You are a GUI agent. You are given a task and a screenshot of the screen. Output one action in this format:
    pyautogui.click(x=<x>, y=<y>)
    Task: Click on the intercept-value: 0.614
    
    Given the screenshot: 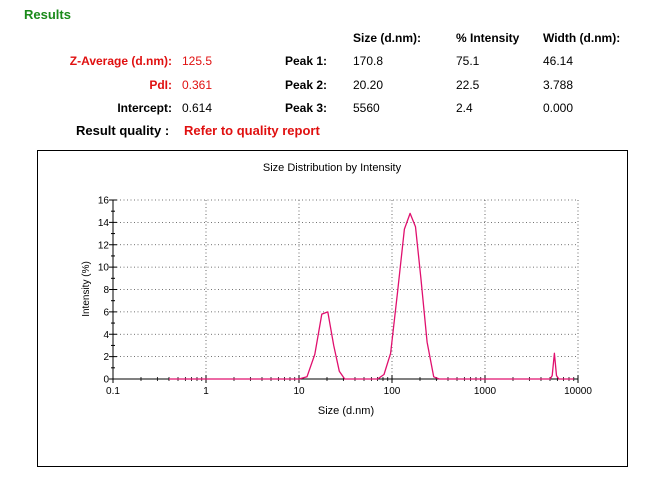 What is the action you would take?
    pyautogui.click(x=197, y=108)
    